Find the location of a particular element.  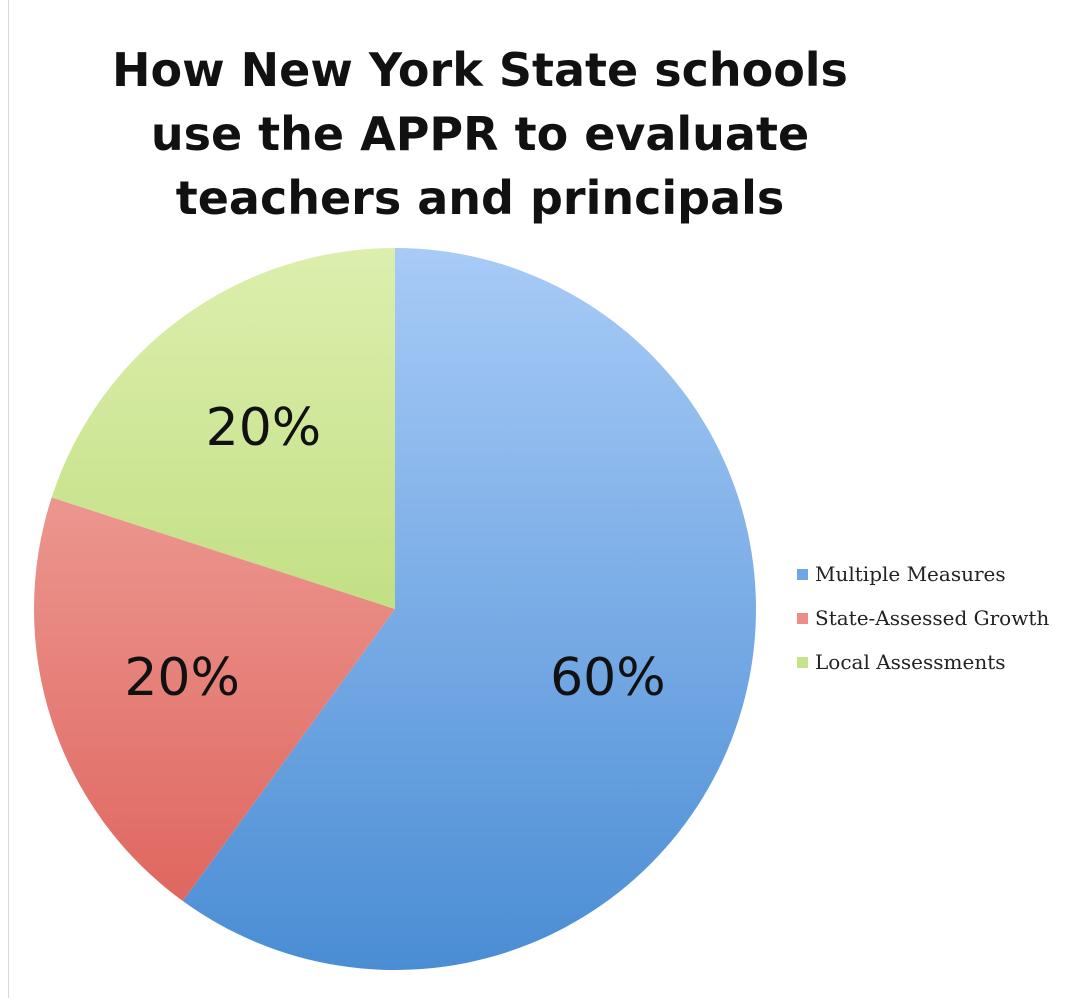

legend-label: Multiple Measures is located at coordinates (910, 574).